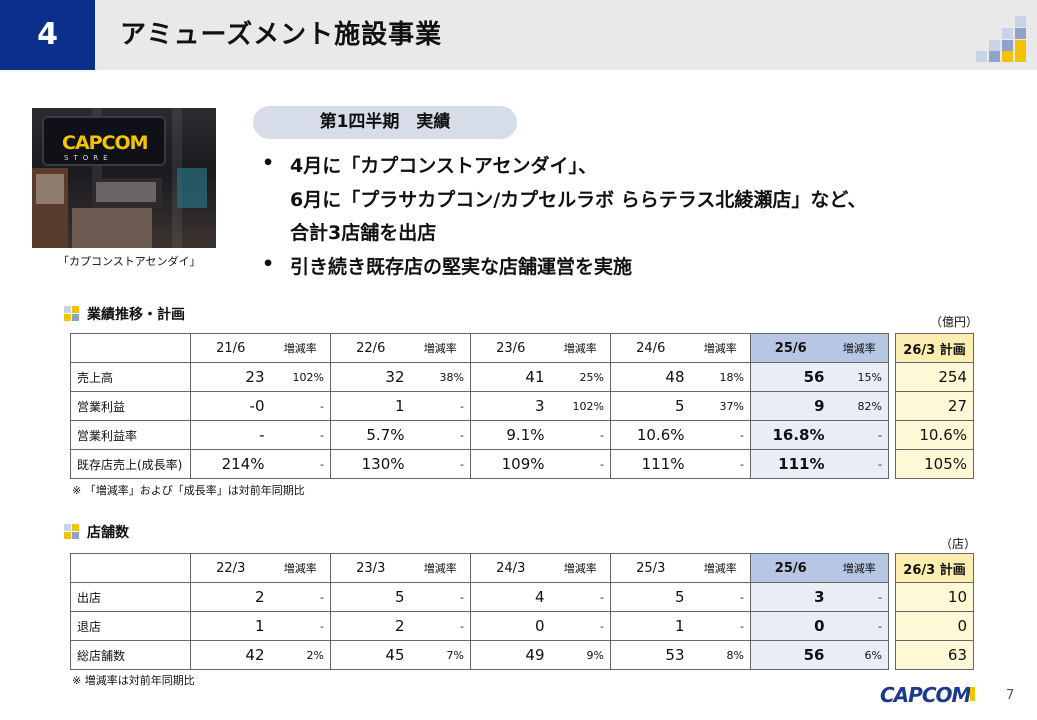  Describe the element at coordinates (370, 377) in the screenshot. I see `value-cell: 32` at that location.